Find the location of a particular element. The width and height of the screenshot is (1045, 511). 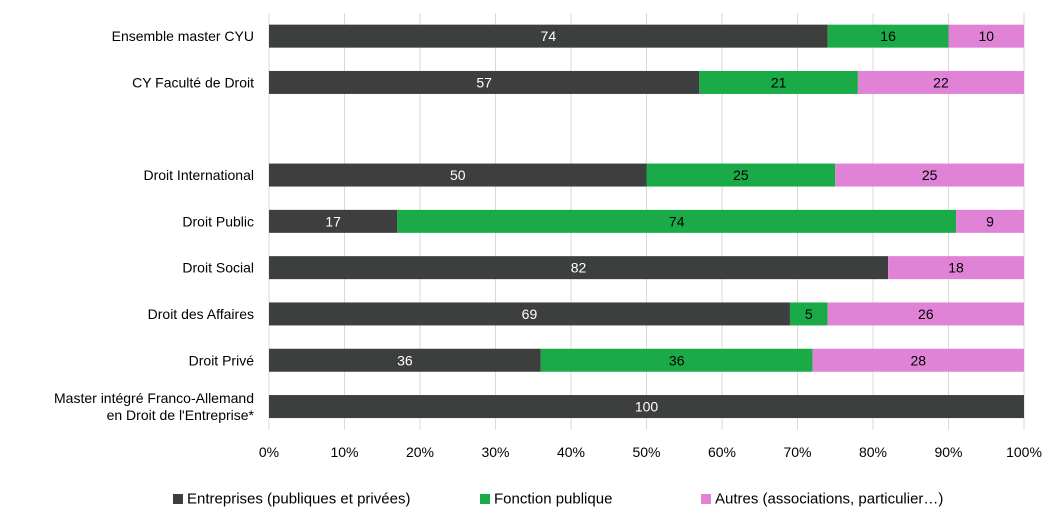

legend-label: Entreprises (publiques et privées) is located at coordinates (298, 499).